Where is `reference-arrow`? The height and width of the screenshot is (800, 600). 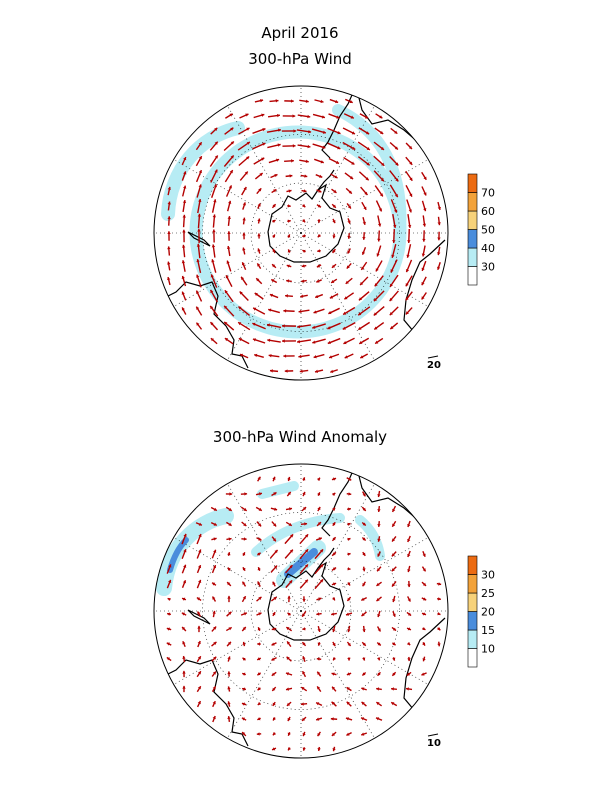
reference-arrow is located at coordinates (433, 735).